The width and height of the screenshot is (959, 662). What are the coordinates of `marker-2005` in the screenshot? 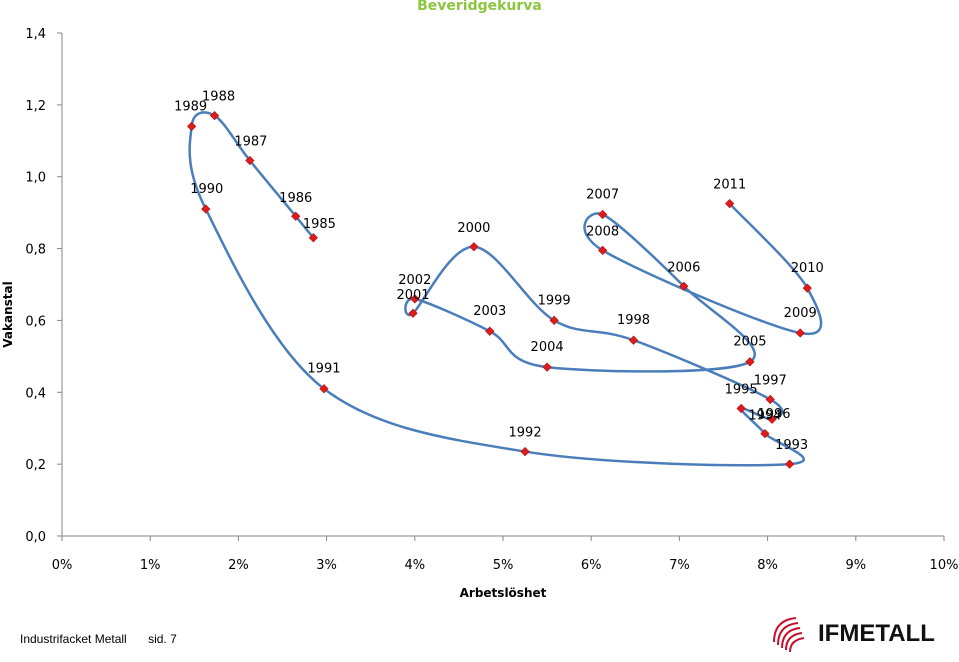 It's located at (750, 362).